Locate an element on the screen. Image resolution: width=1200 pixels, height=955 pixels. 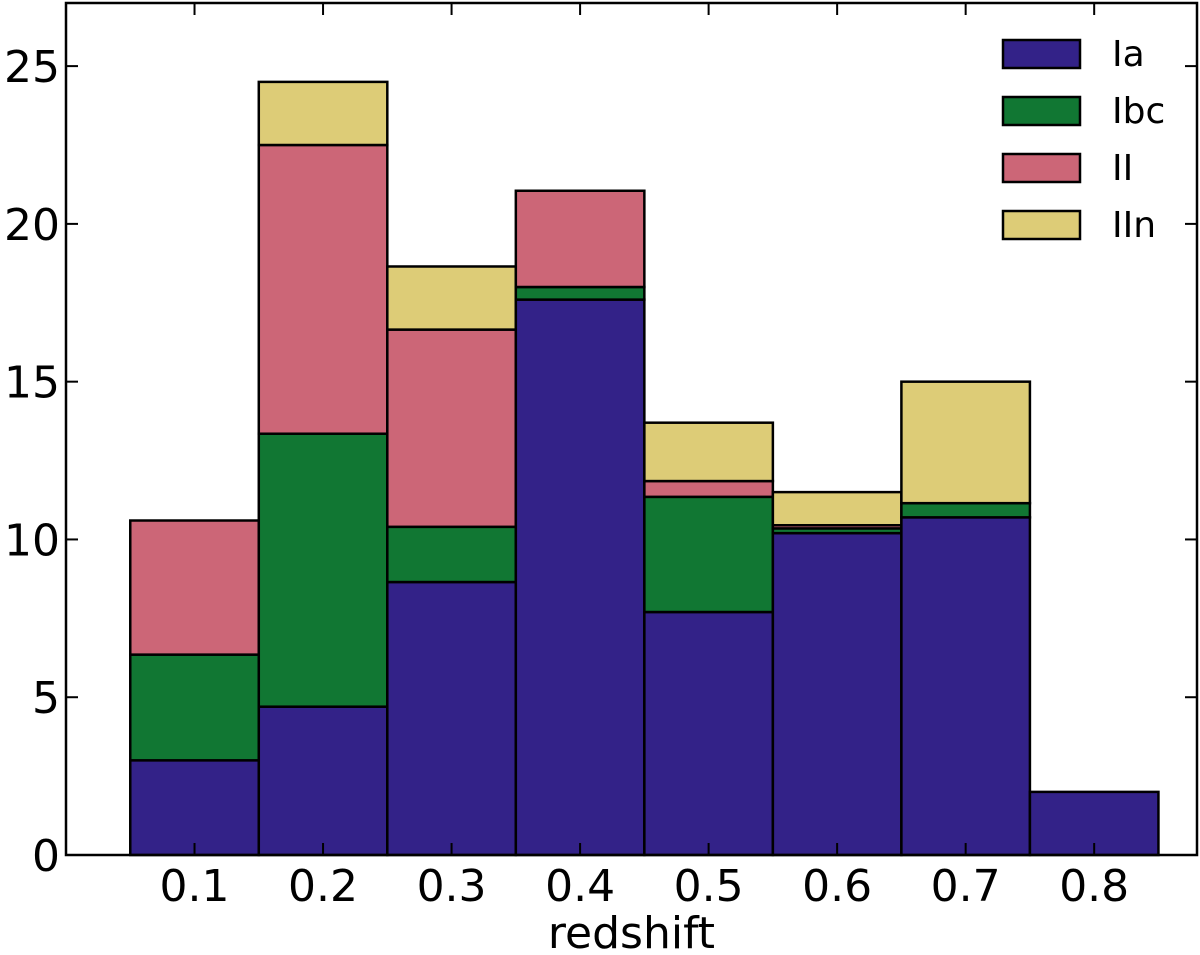
bar-ibc-0.5 is located at coordinates (709, 554).